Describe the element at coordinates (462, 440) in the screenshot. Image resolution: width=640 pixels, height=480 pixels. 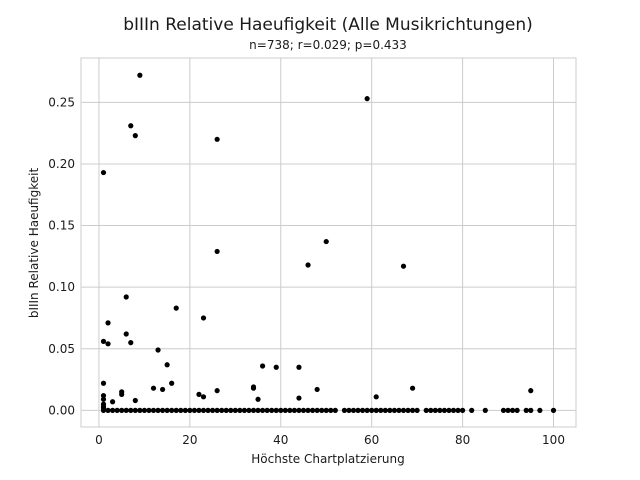
I see `x-tick-label: 80` at that location.